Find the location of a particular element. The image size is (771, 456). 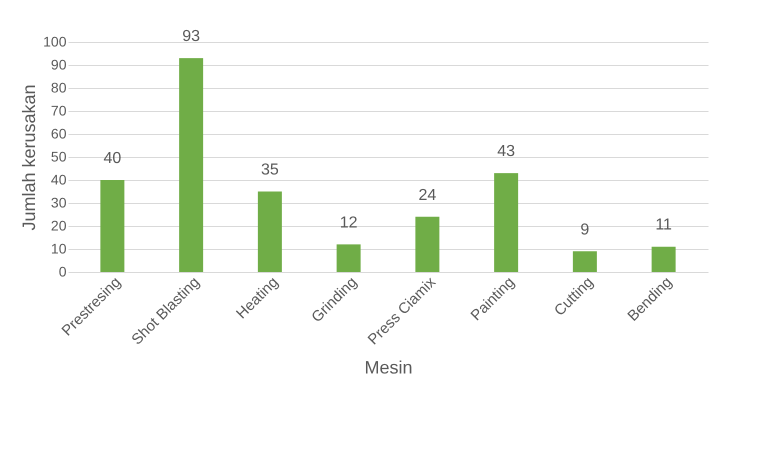

y-tick-label: 80 is located at coordinates (58, 88).